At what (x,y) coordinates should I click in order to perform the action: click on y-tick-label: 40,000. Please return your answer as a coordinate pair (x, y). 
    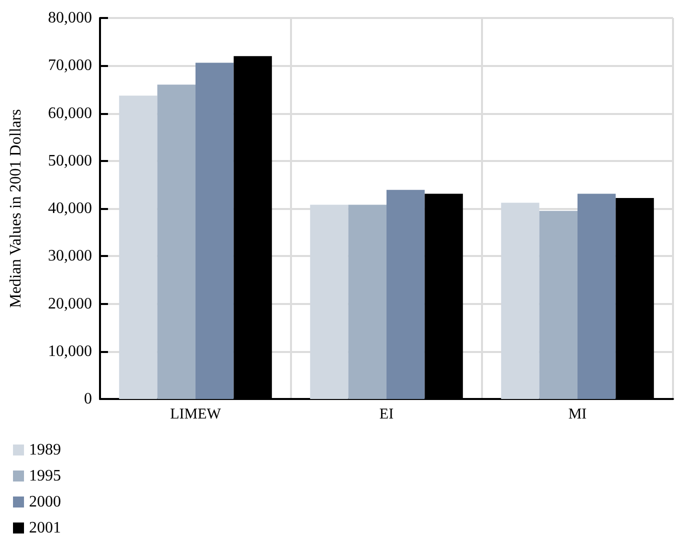
    Looking at the image, I should click on (70, 208).